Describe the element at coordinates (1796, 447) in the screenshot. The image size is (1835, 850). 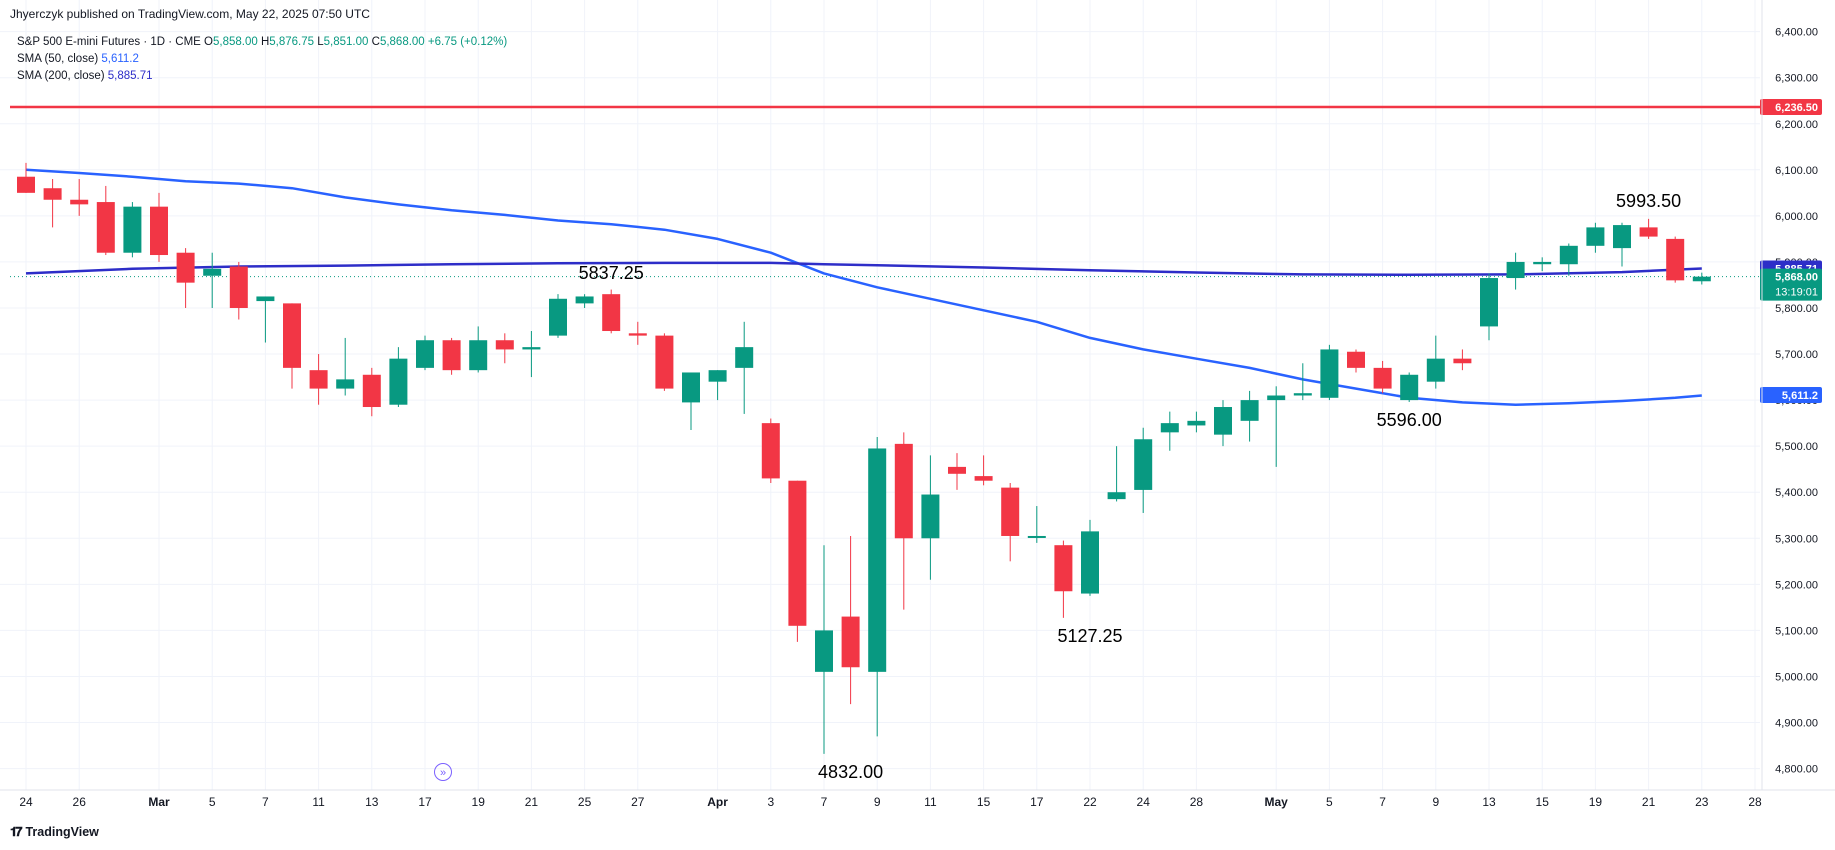
I see `y-tick-label: 5,500.00` at that location.